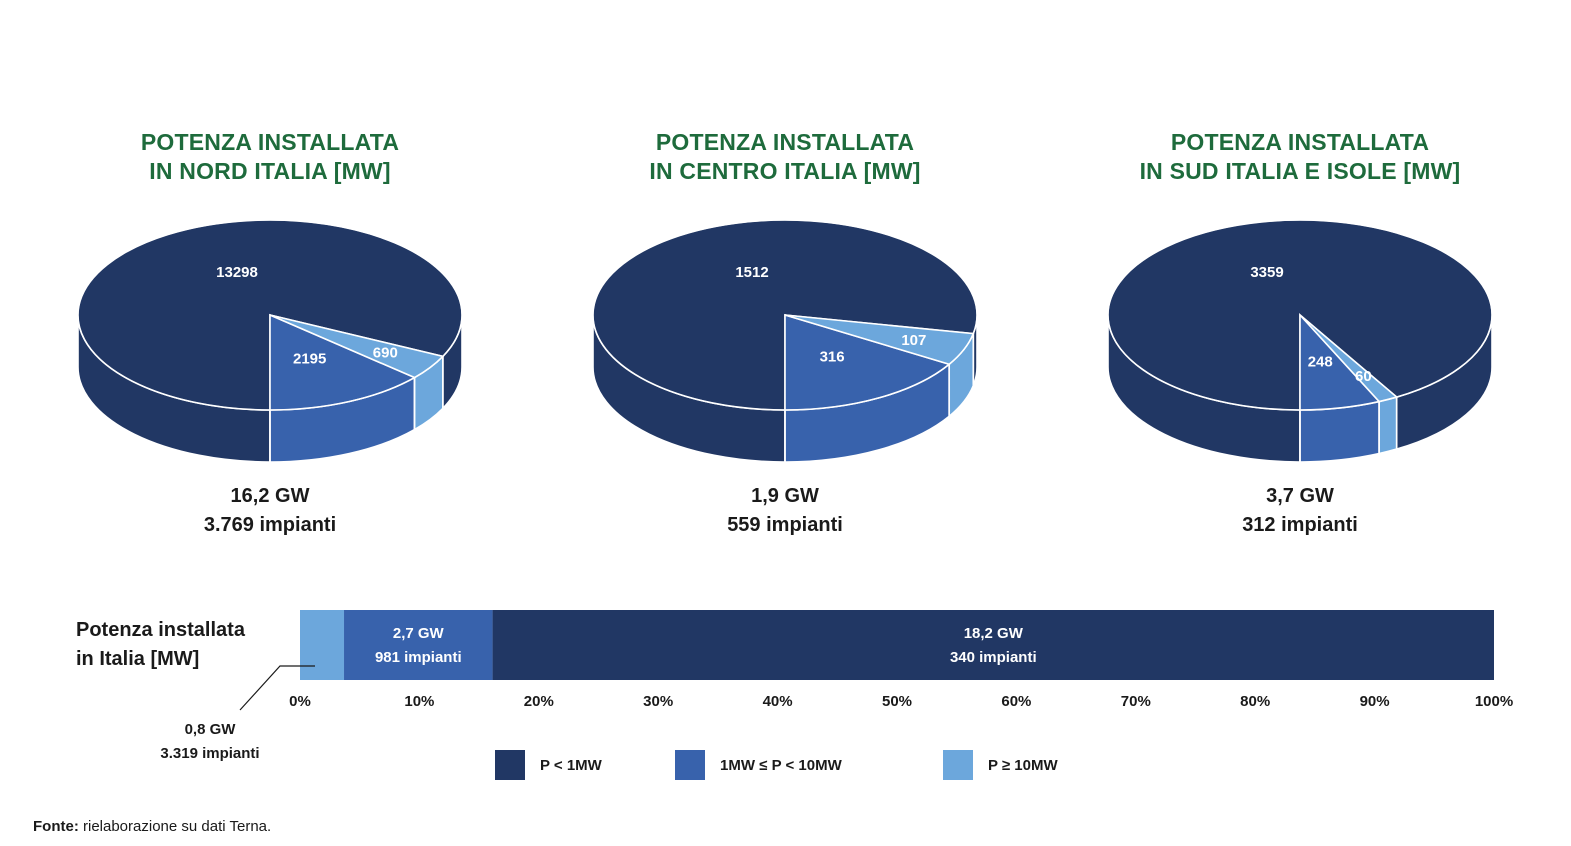 The height and width of the screenshot is (846, 1571). I want to click on bar-segment-gw-label: 2,7 GW, so click(419, 633).